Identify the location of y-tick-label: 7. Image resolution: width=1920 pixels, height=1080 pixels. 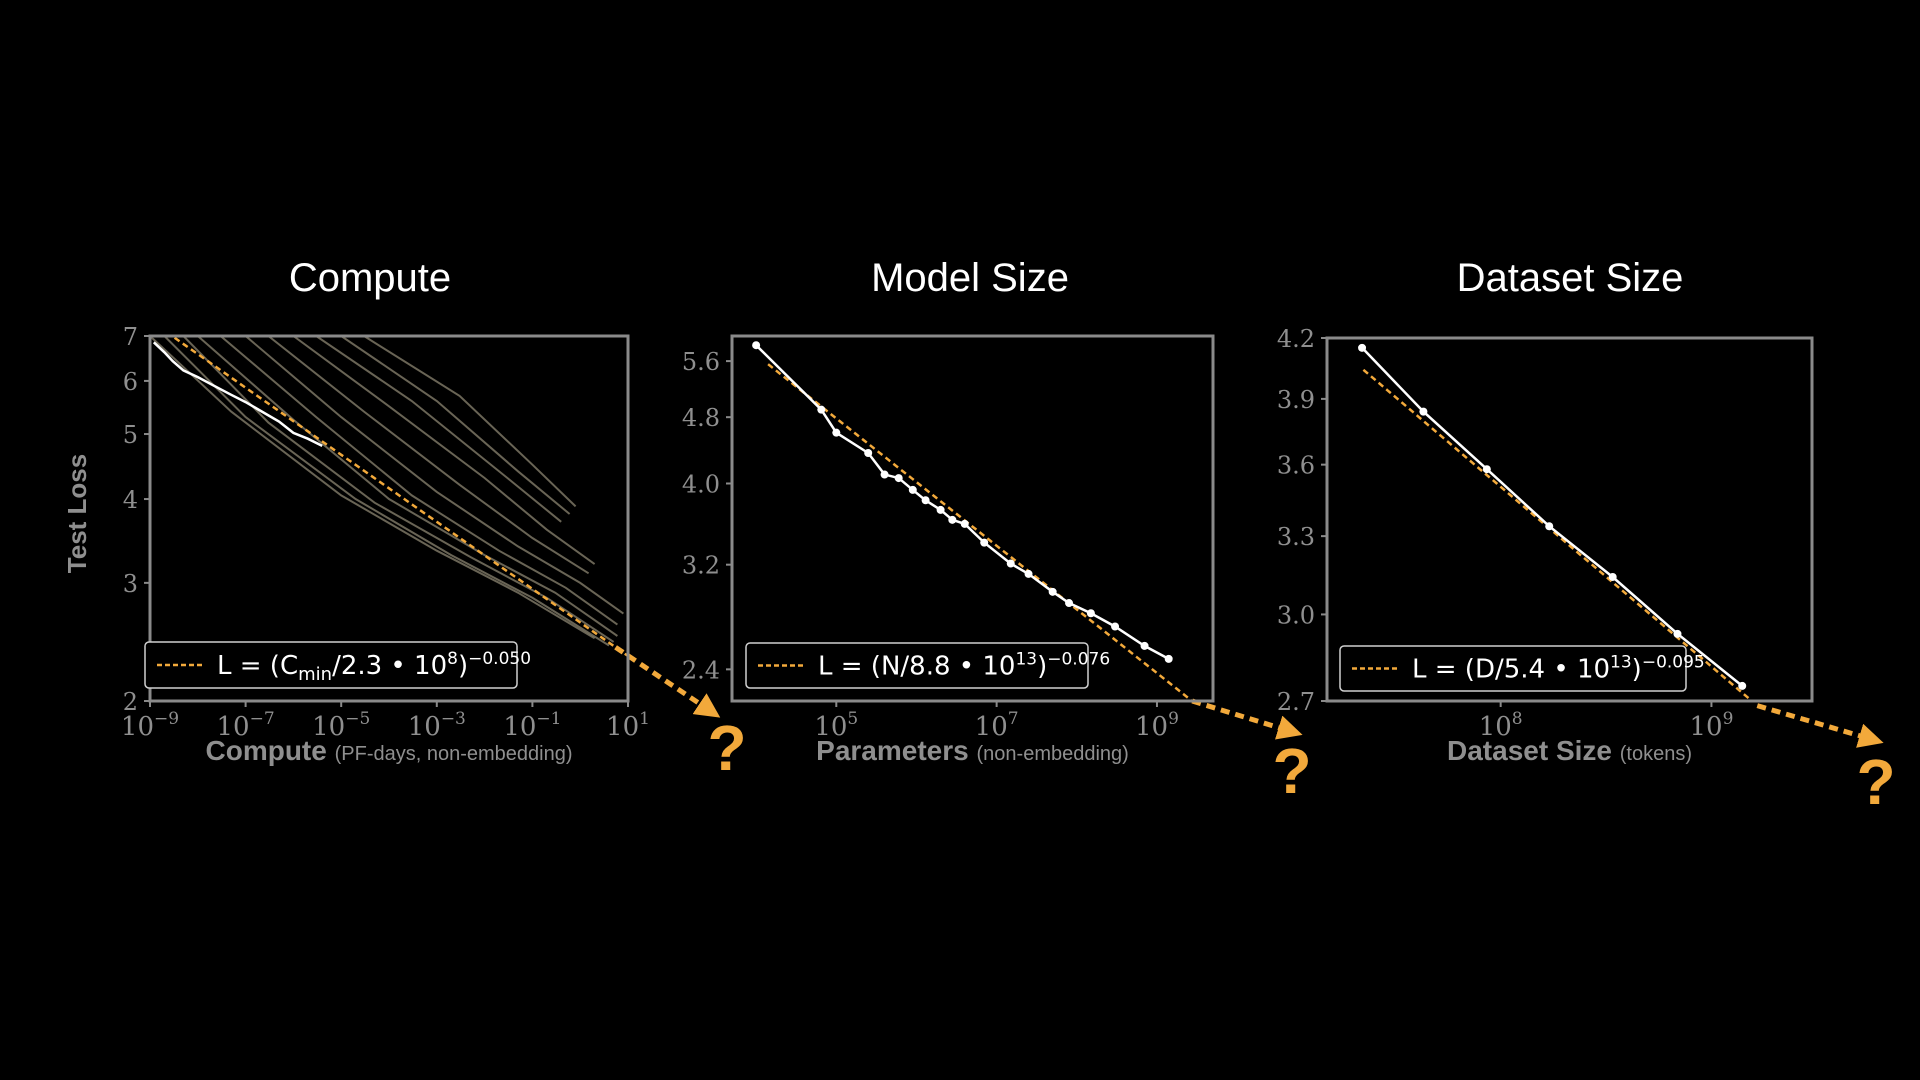
(130, 337).